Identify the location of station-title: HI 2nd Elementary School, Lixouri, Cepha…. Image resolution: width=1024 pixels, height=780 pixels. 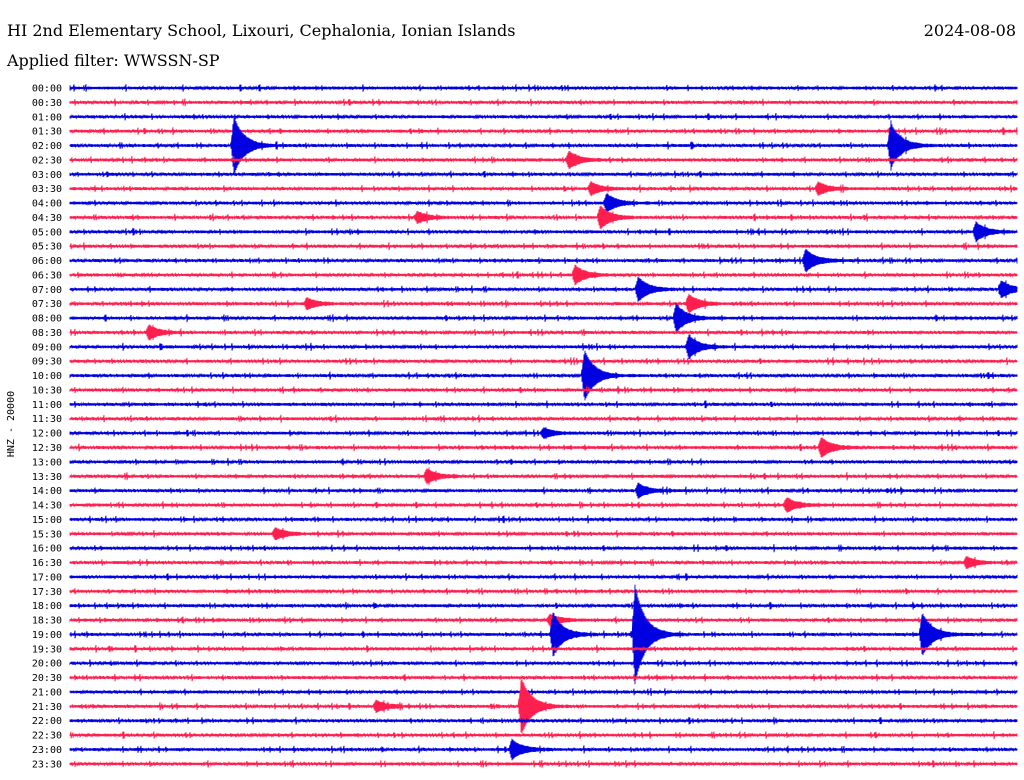
(261, 30).